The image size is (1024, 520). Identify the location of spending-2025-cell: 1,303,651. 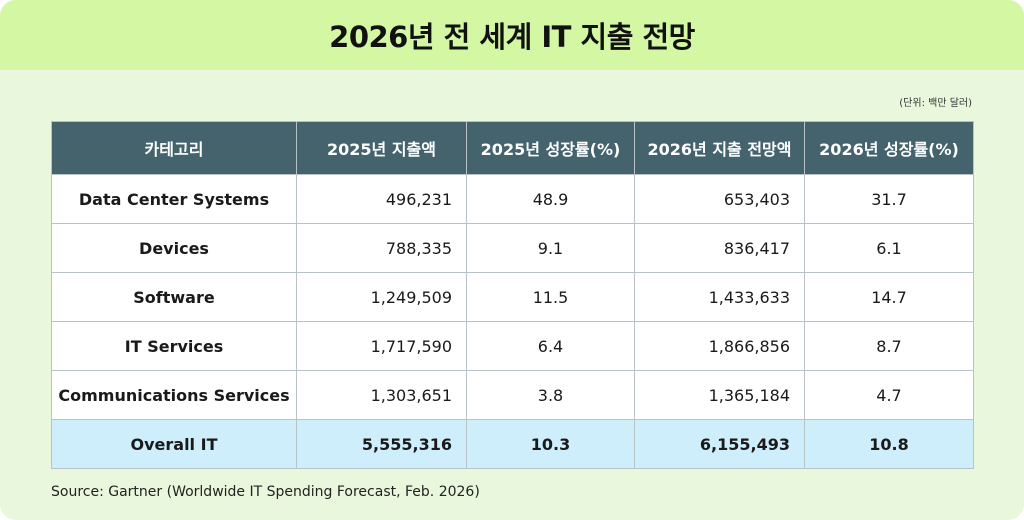
(381, 395).